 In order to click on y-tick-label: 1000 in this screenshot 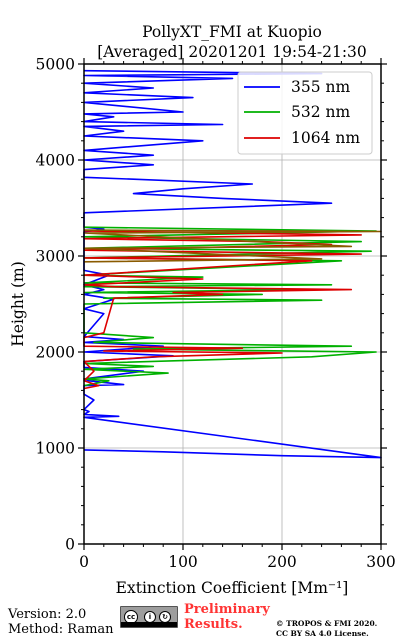, I will do `click(55, 449)`.